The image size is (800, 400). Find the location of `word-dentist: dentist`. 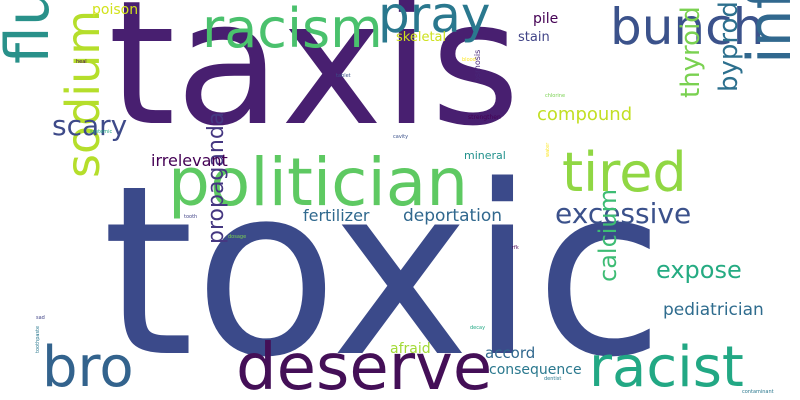

word-dentist: dentist is located at coordinates (553, 379).